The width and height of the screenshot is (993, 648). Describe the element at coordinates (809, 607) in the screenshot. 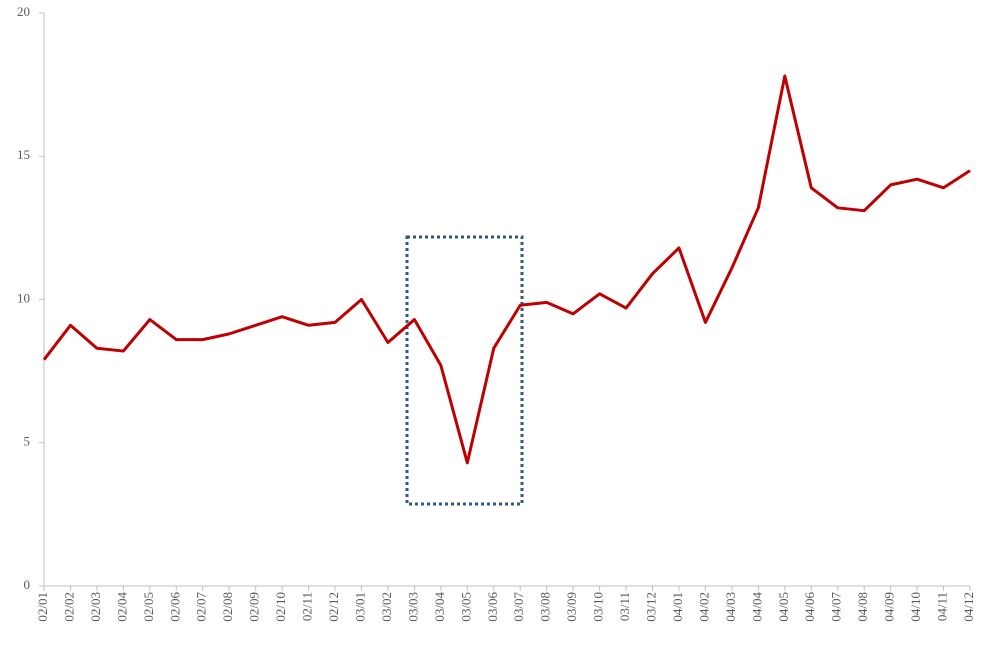

I see `x-tick-label: 04/06` at that location.